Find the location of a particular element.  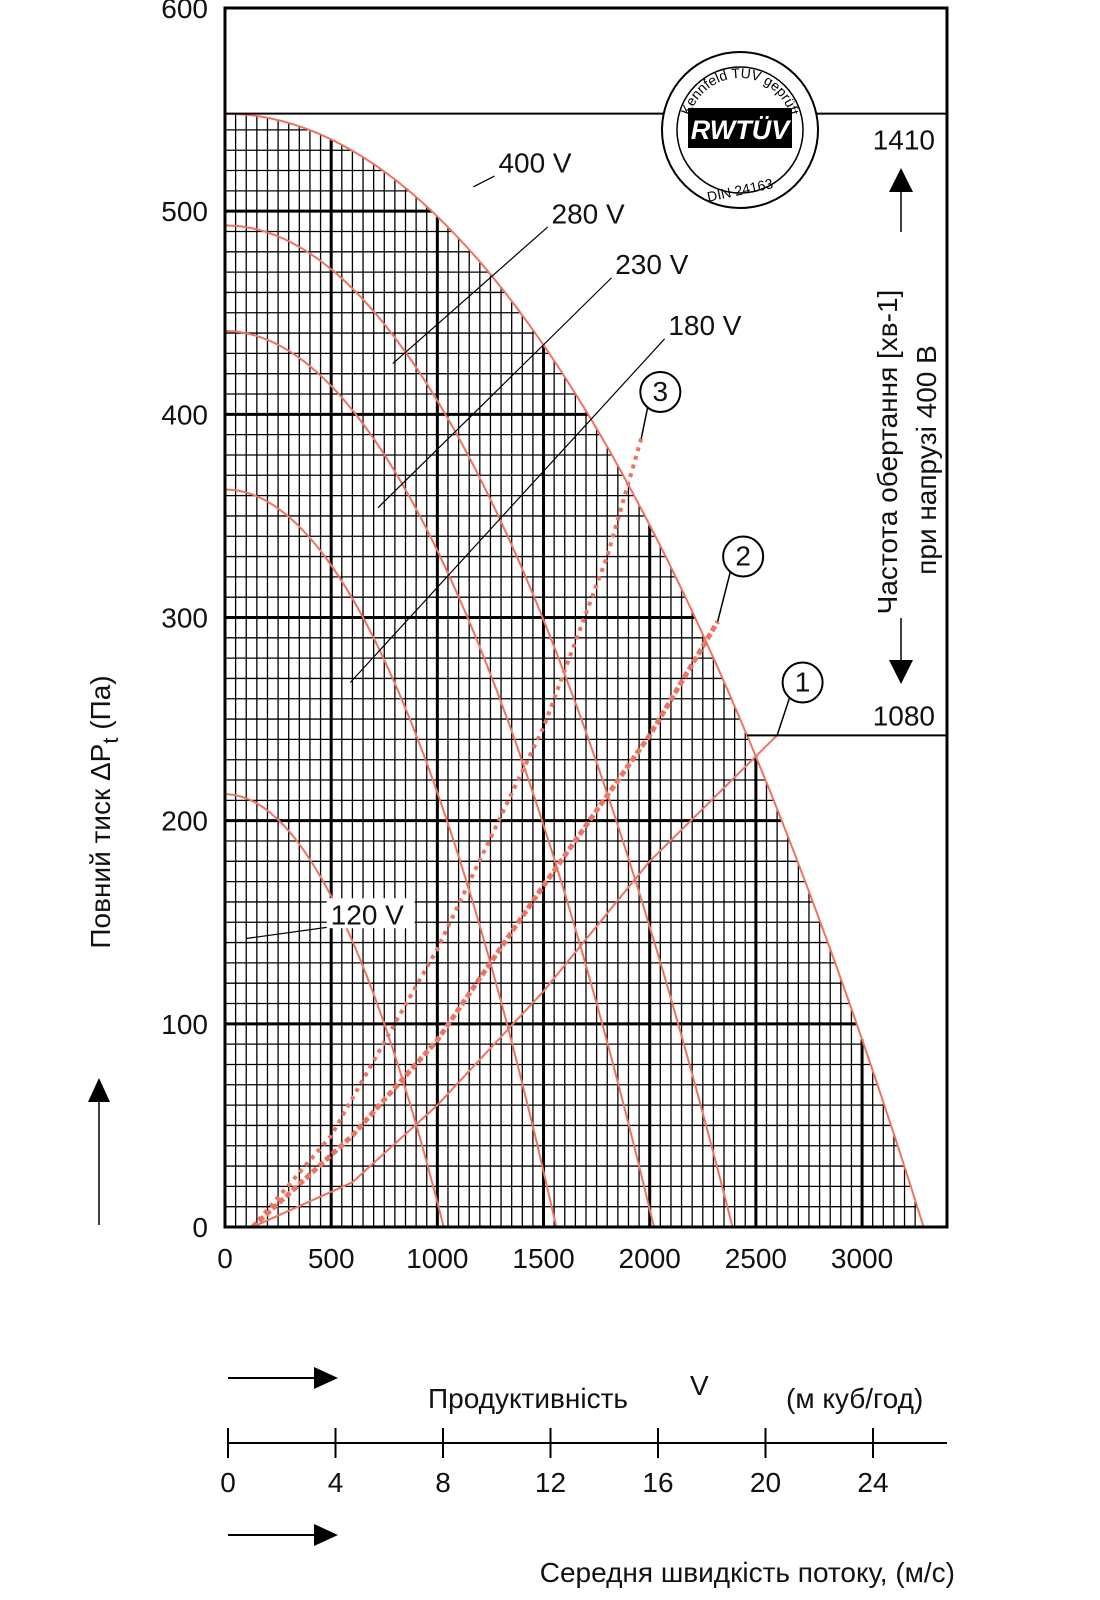

x-tick-label: 3000 is located at coordinates (862, 1258).